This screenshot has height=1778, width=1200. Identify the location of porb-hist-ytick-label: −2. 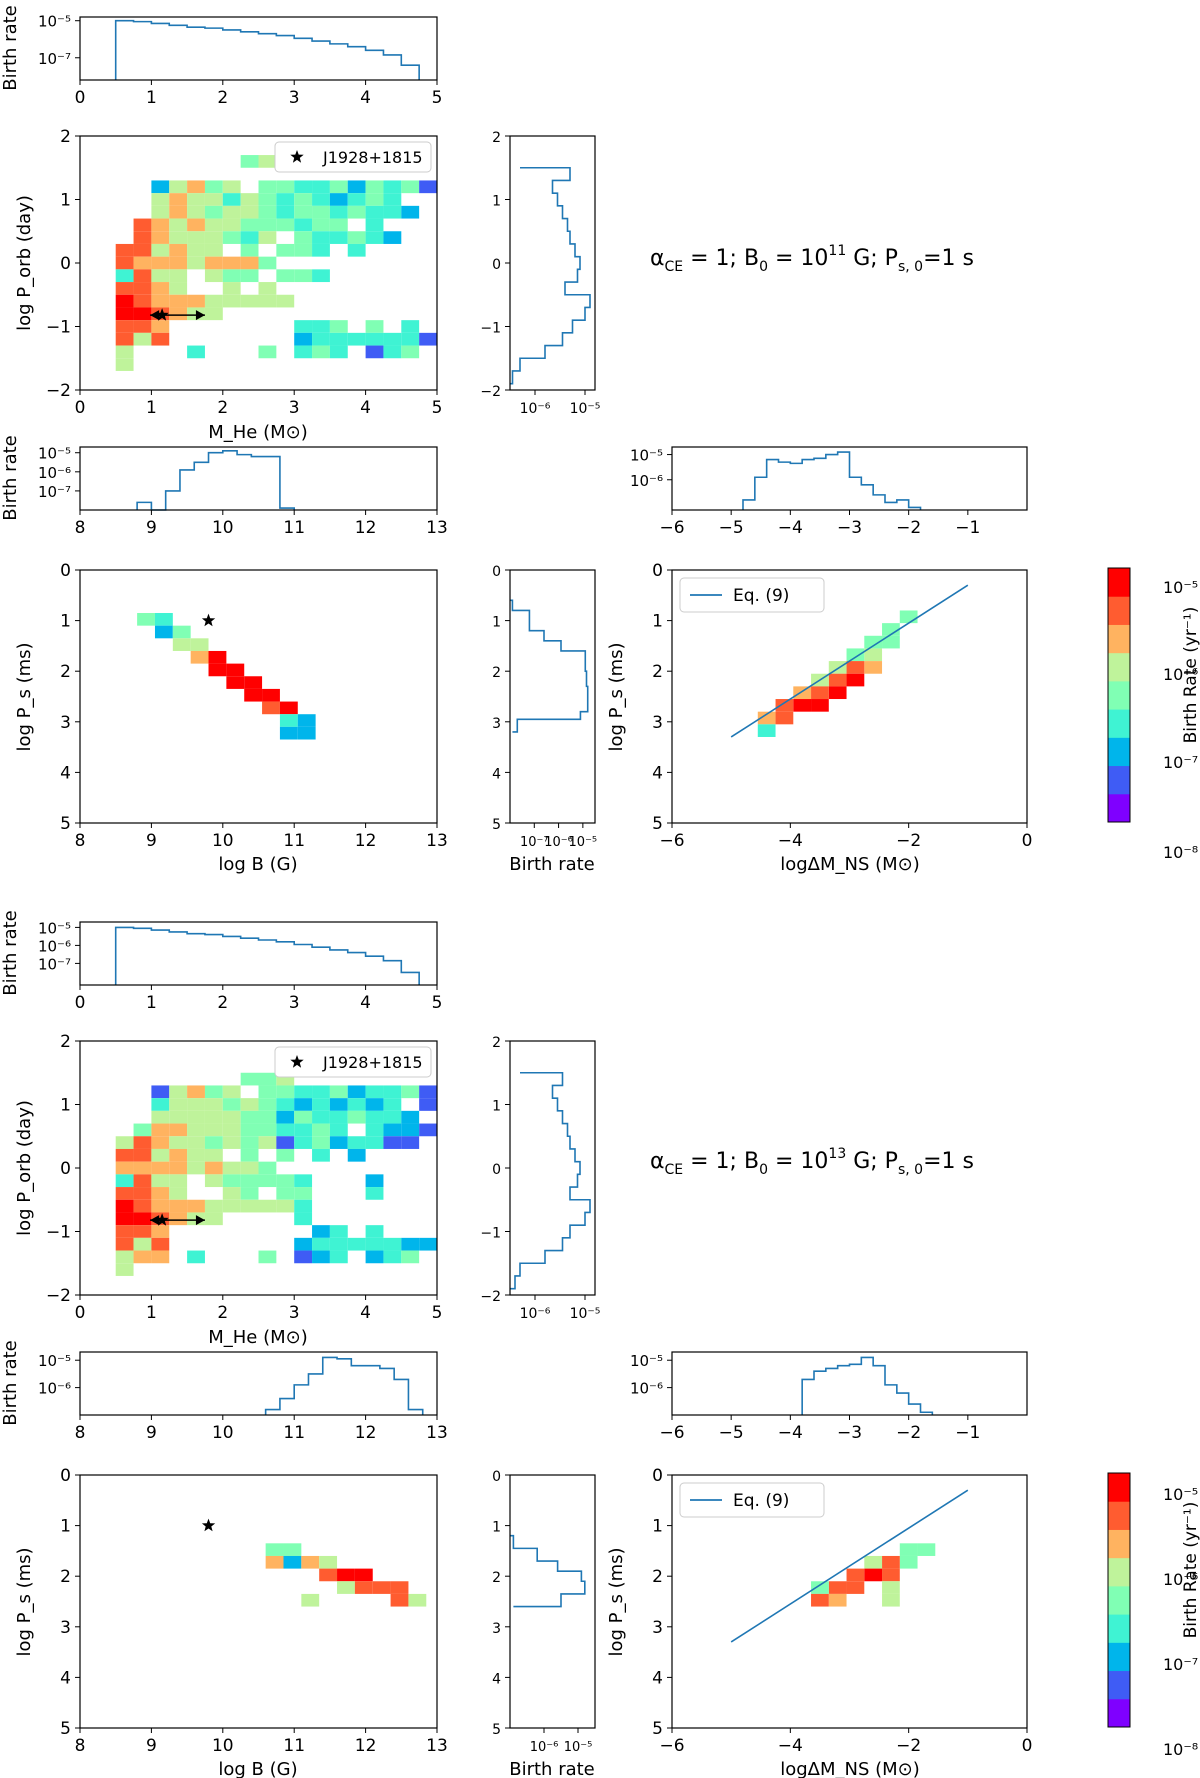
(490, 1297).